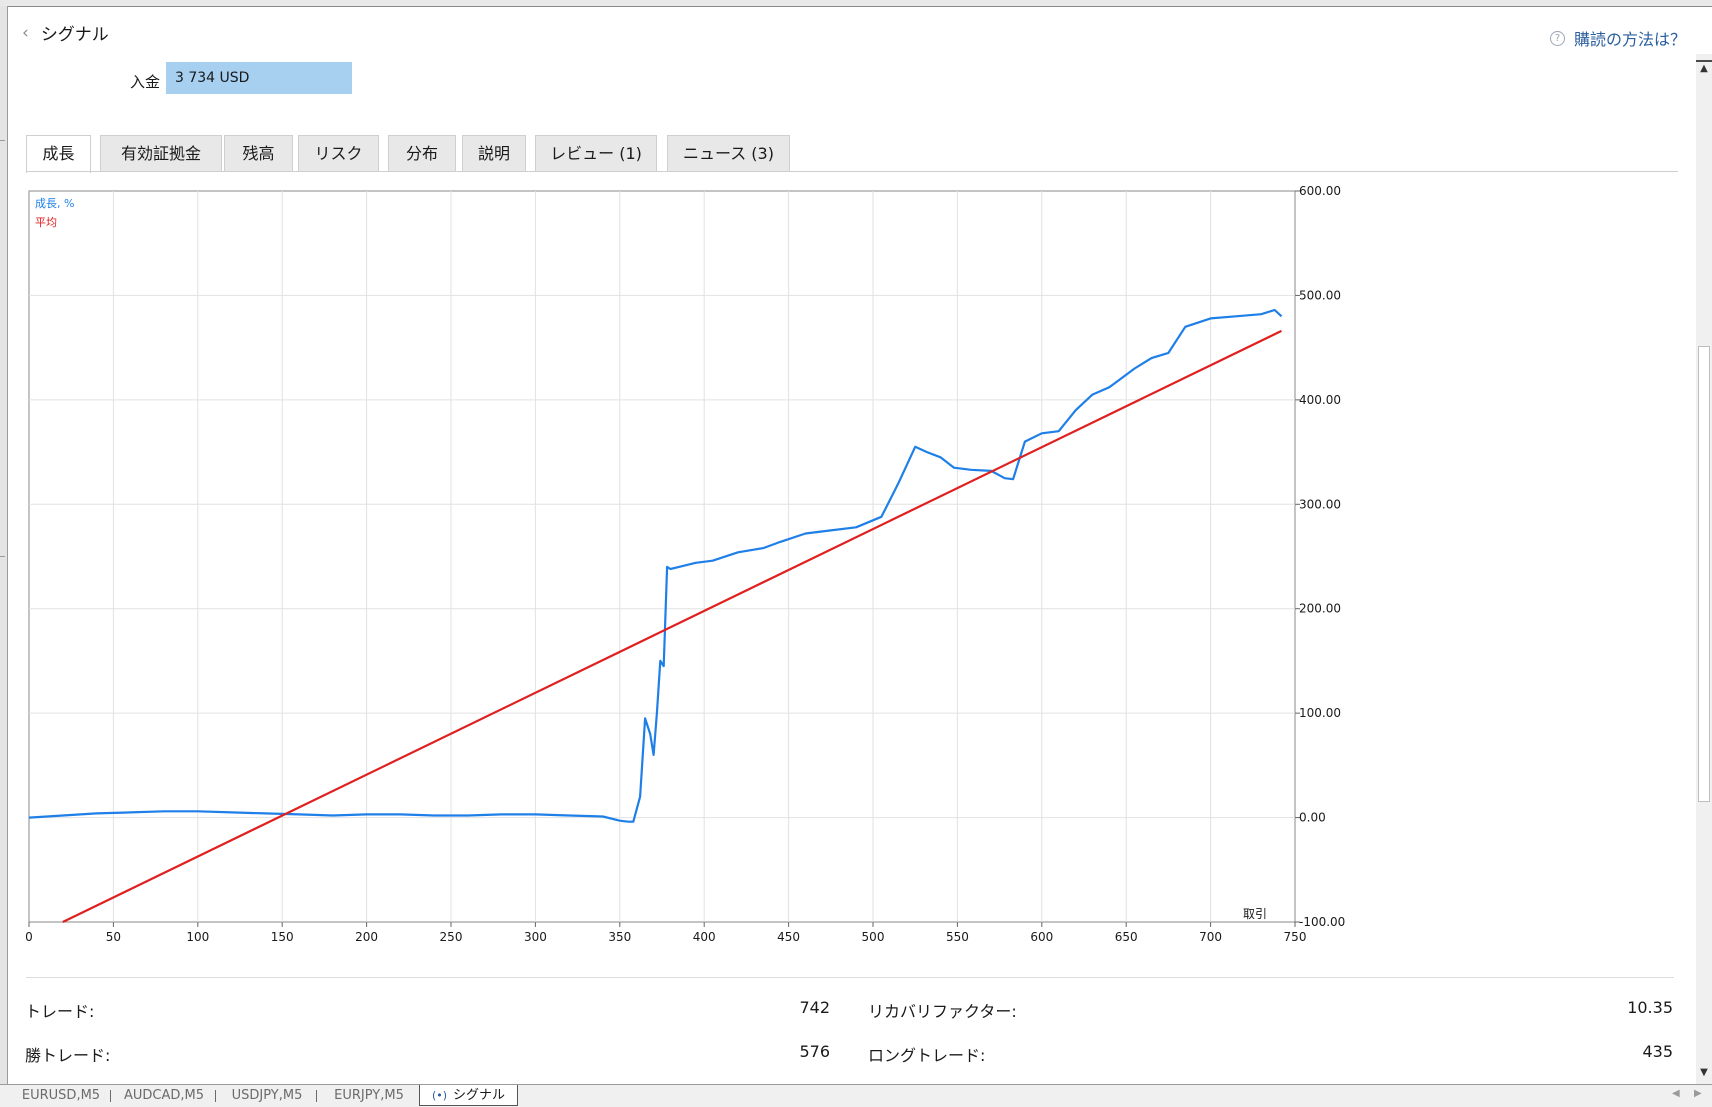 The width and height of the screenshot is (1712, 1107). Describe the element at coordinates (61, 1095) in the screenshot. I see `bottom-tab-eurusd: EURUSD,M5` at that location.